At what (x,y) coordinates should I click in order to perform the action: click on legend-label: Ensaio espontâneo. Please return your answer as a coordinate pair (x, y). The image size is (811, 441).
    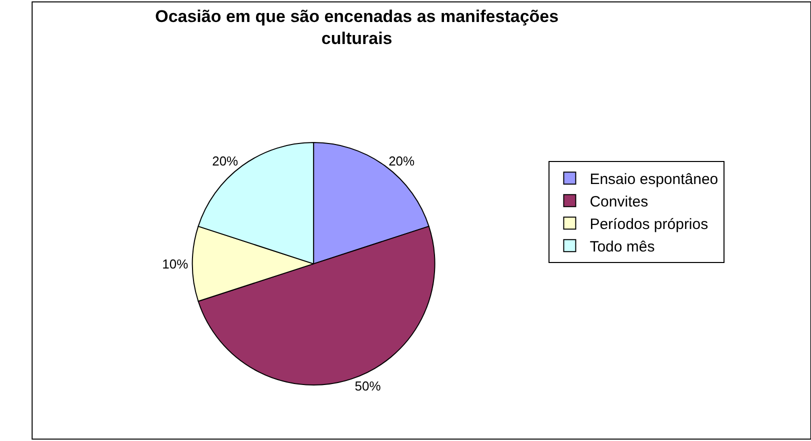
    Looking at the image, I should click on (654, 179).